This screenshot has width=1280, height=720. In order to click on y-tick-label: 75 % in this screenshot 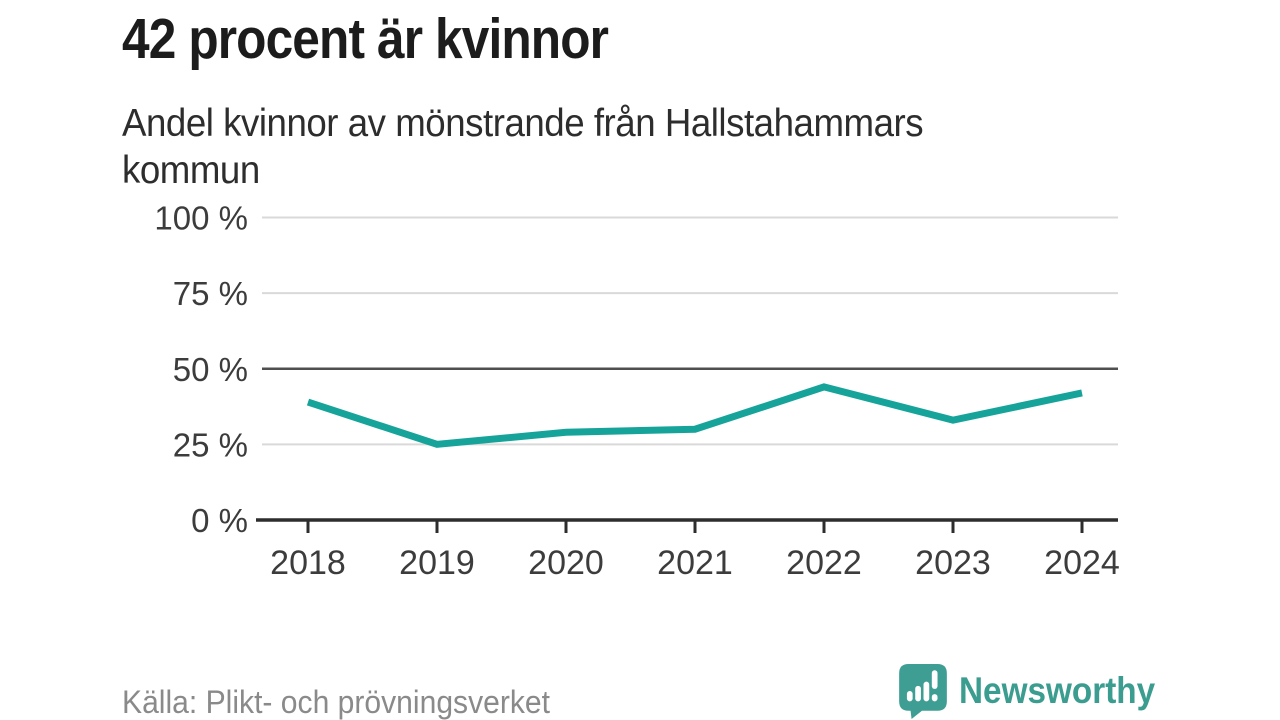, I will do `click(210, 293)`.